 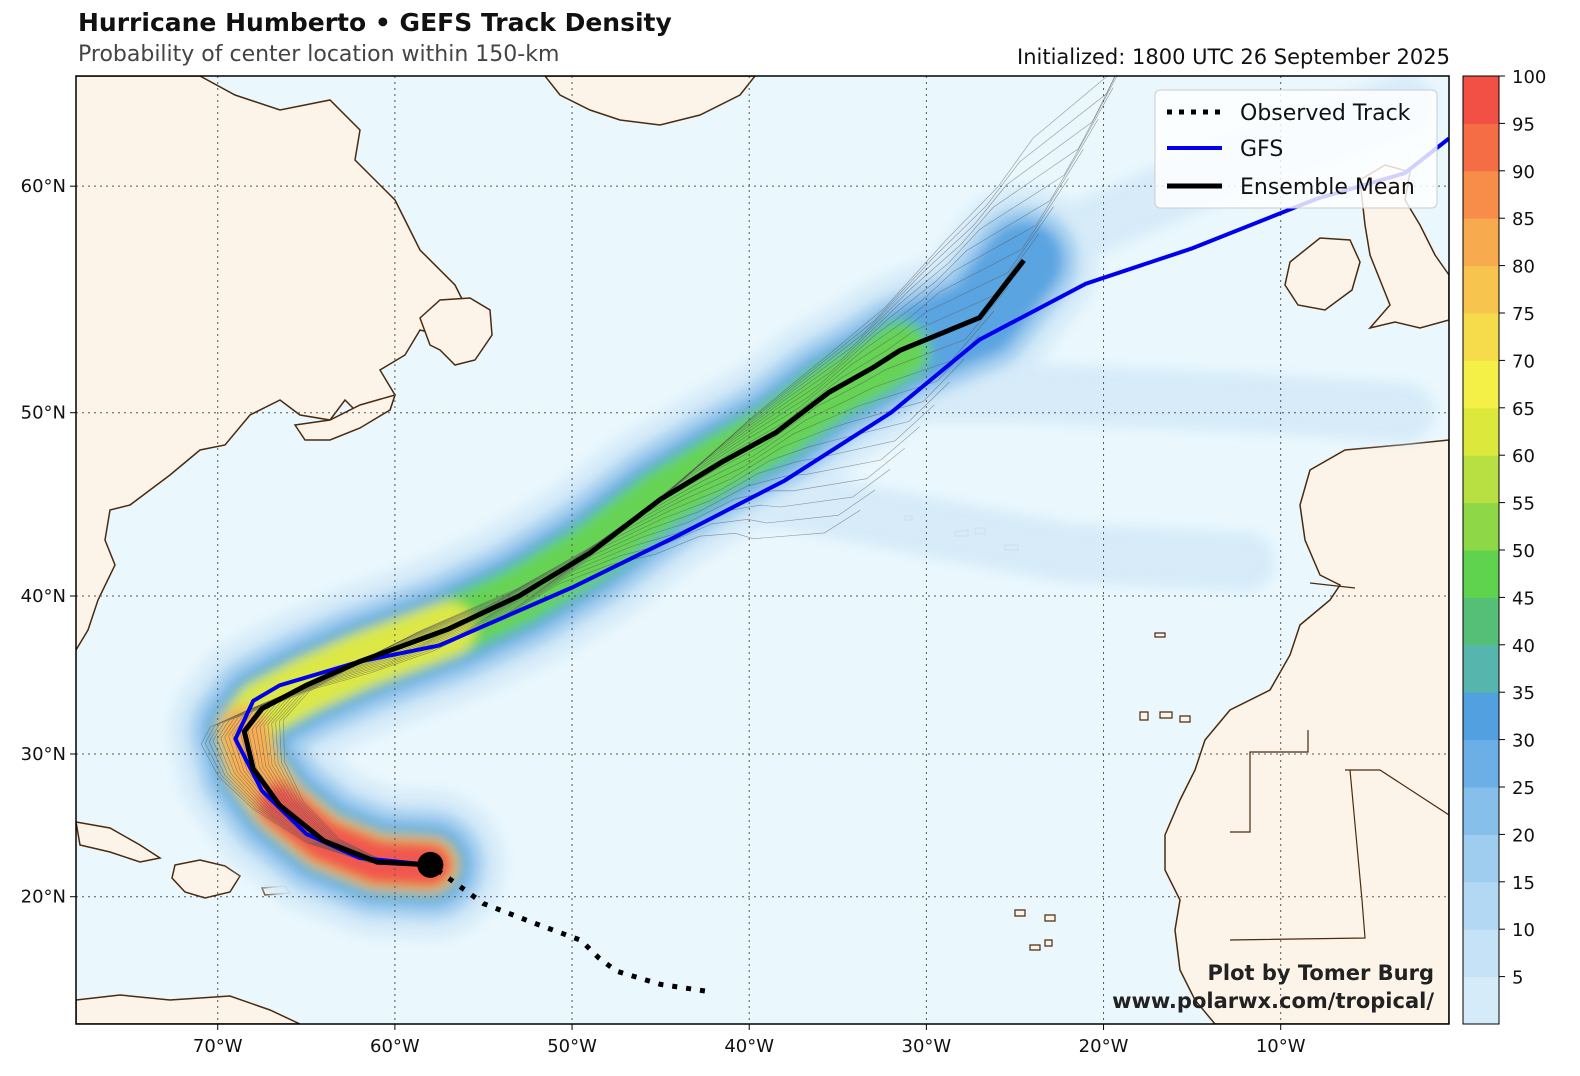 I want to click on colorbar-tick-label: 85, so click(x=1523, y=219).